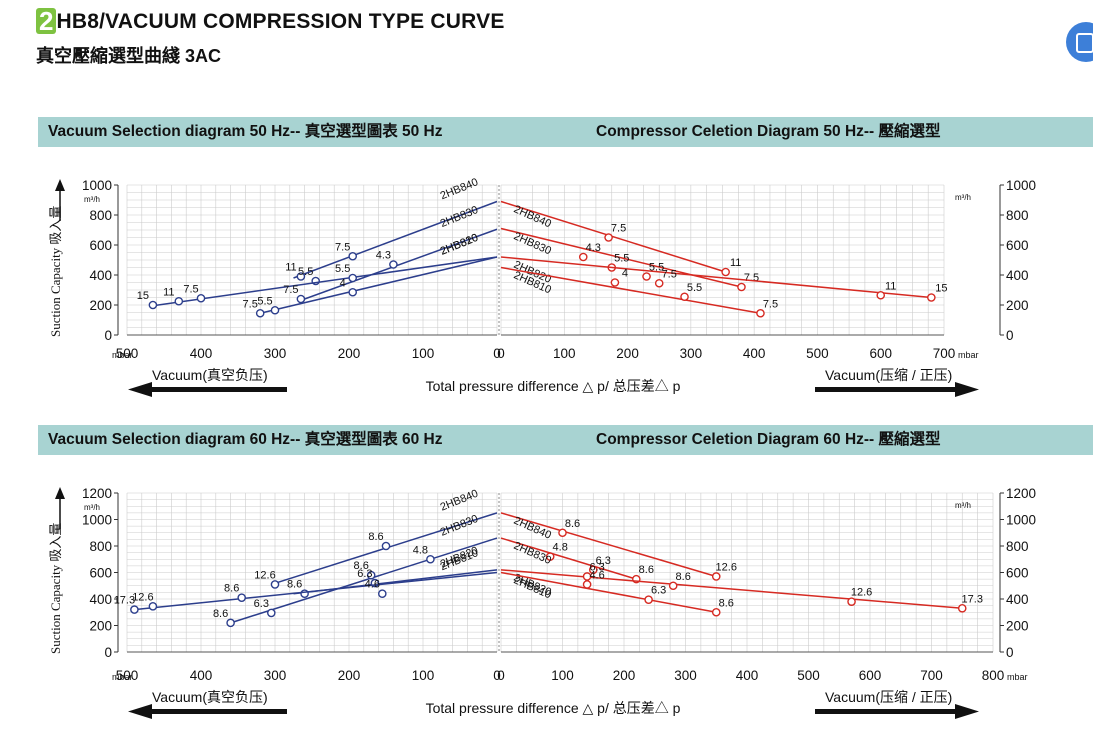  I want to click on y-axis-title: Suction Capacity 吸入量, so click(55, 271).